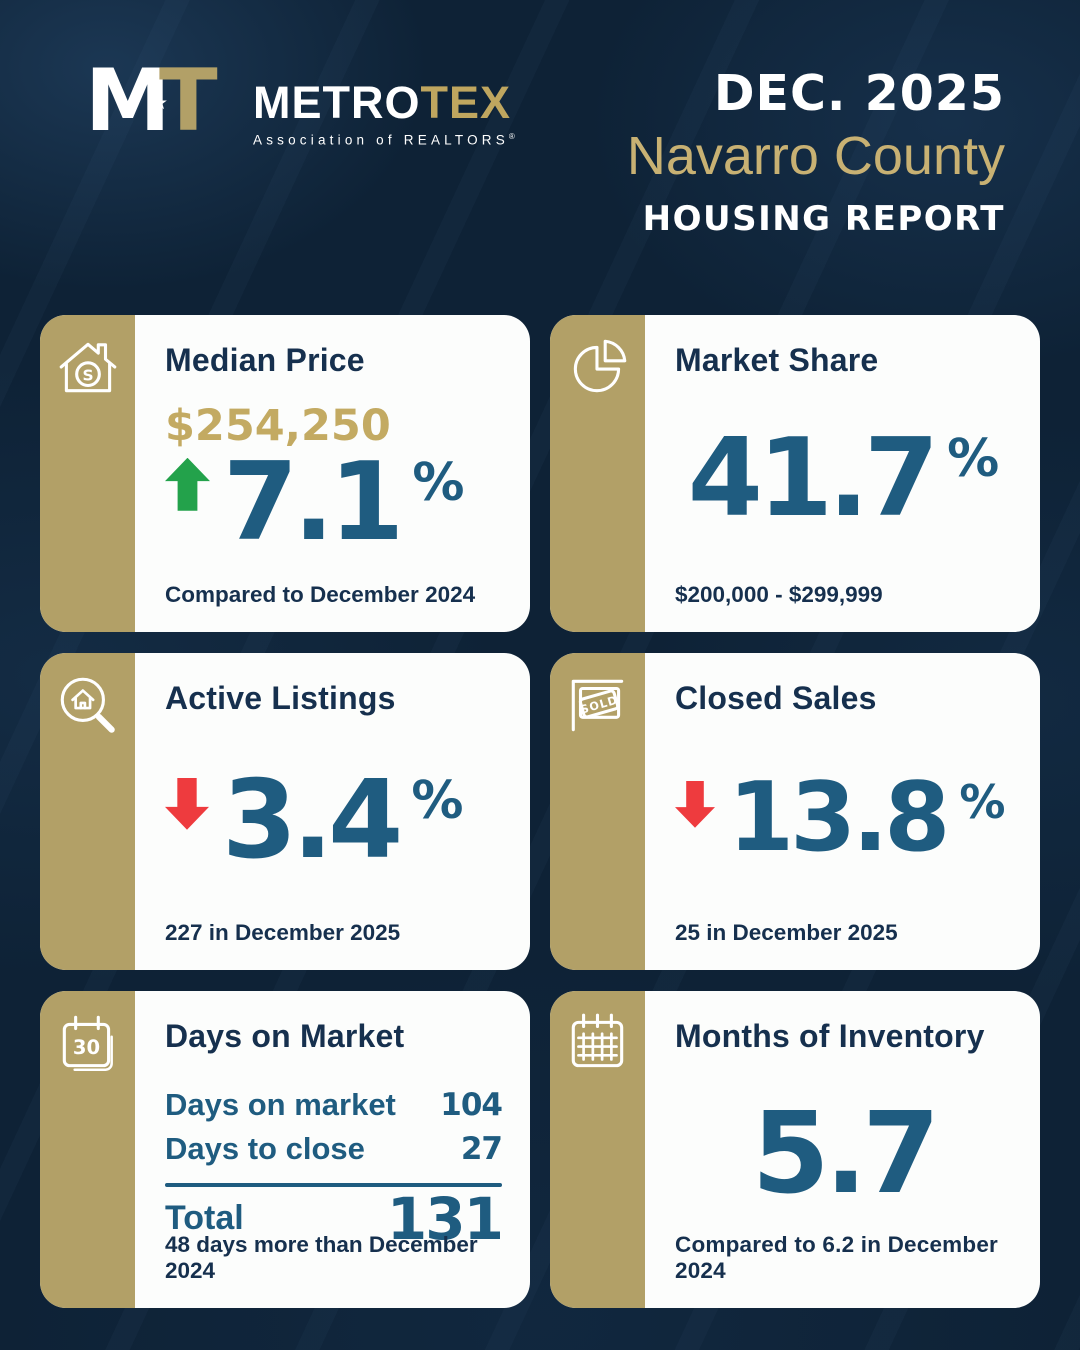  What do you see at coordinates (859, 93) in the screenshot?
I see `report-date: DEC. 2025` at bounding box center [859, 93].